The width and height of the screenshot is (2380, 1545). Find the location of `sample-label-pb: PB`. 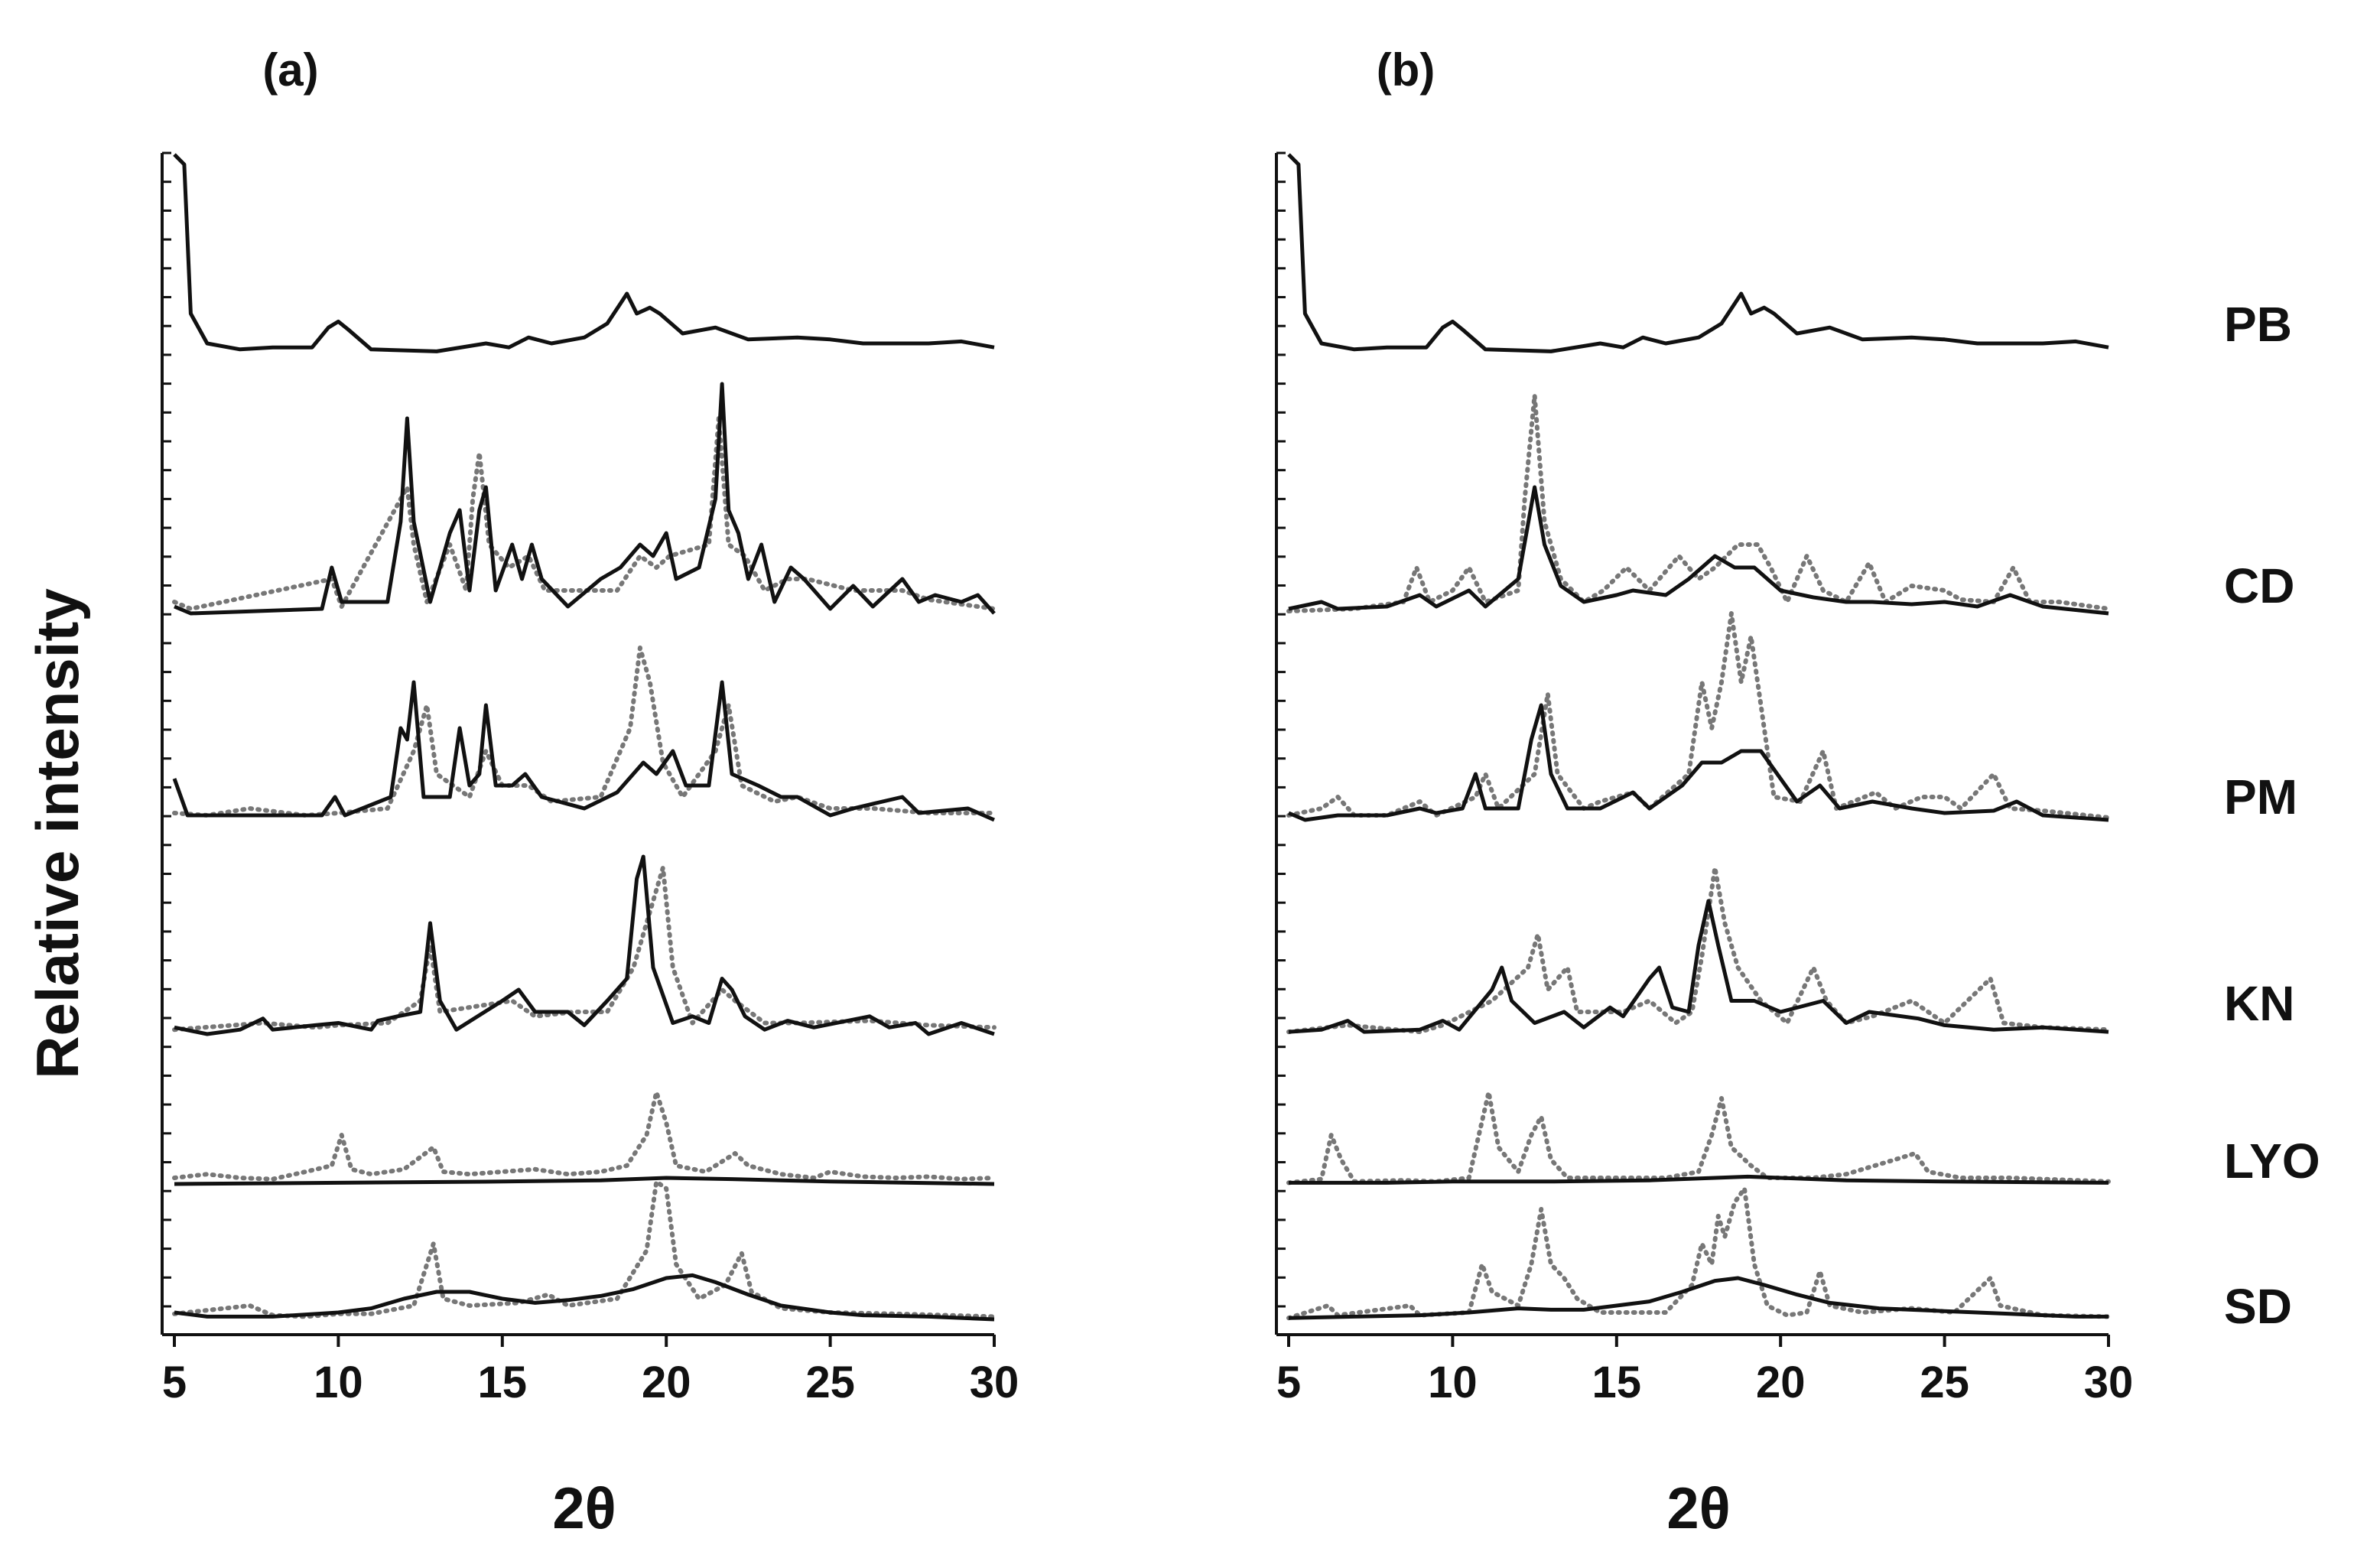

sample-label-pb: PB is located at coordinates (2258, 324).